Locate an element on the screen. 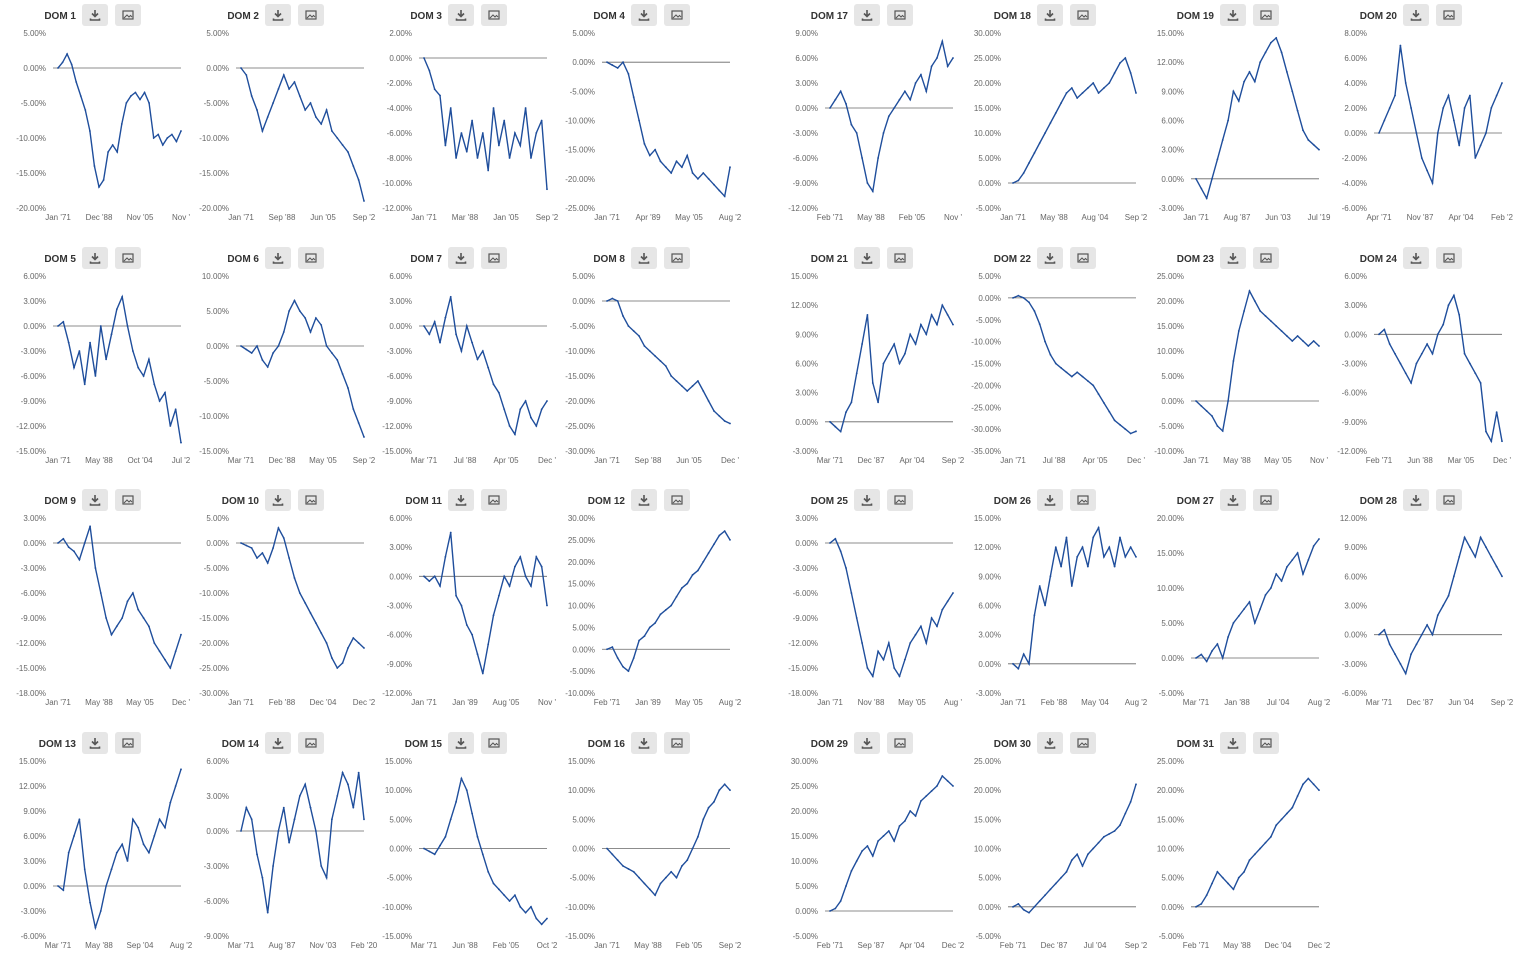 The image size is (1534, 963). x-tick-label: Jan '71 is located at coordinates (1196, 217).